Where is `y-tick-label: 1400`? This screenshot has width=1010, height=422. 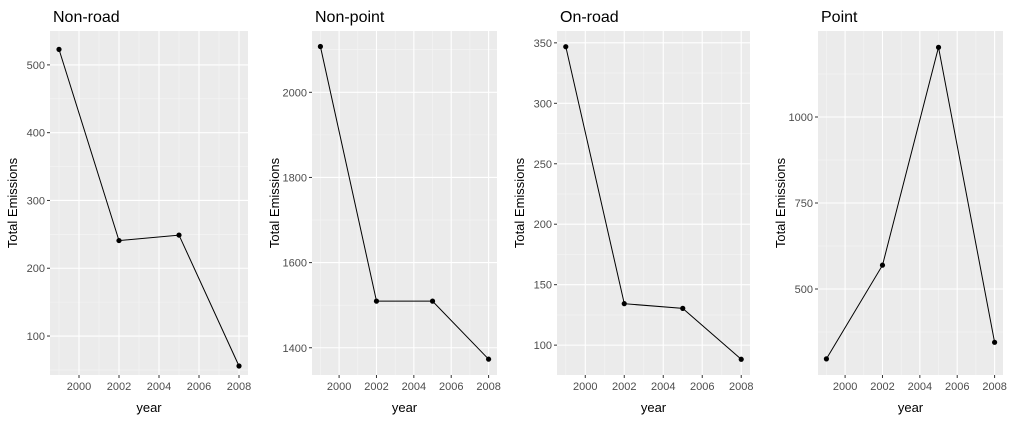 y-tick-label: 1400 is located at coordinates (295, 349).